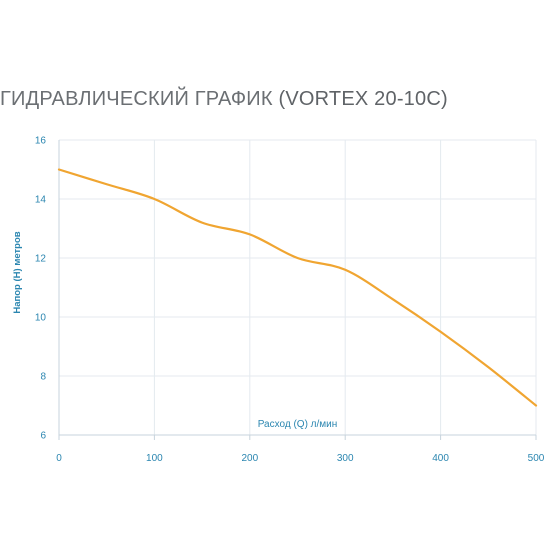 The image size is (550, 550). Describe the element at coordinates (43, 436) in the screenshot. I see `y-tick-label-6: 6` at that location.